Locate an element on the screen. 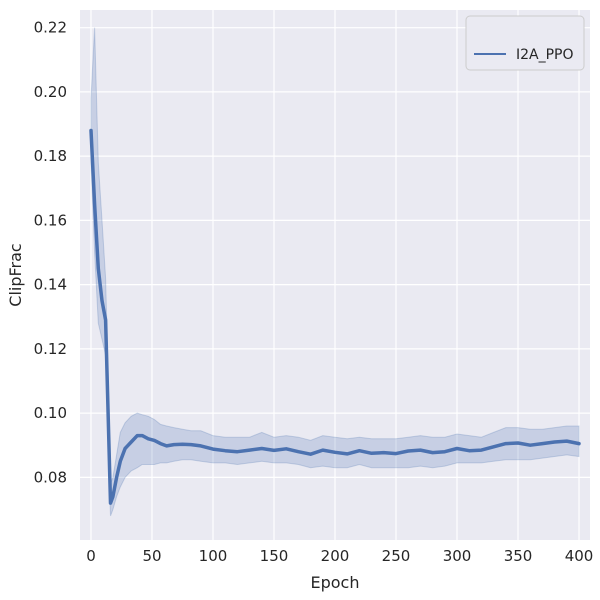 This screenshot has width=600, height=600. legend-label: I2A_PPO is located at coordinates (545, 55).